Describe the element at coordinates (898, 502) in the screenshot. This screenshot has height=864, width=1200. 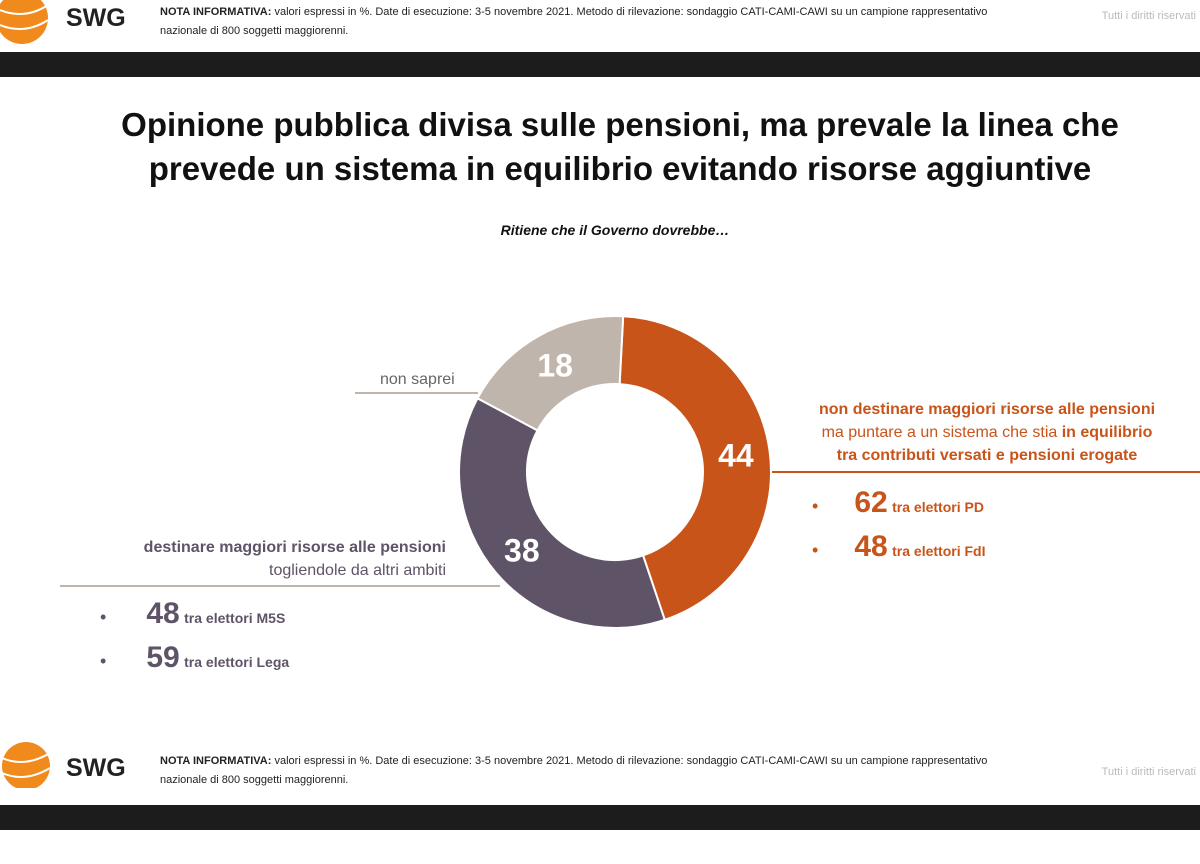
I see `list-item: • 62 tra elettori PD` at that location.